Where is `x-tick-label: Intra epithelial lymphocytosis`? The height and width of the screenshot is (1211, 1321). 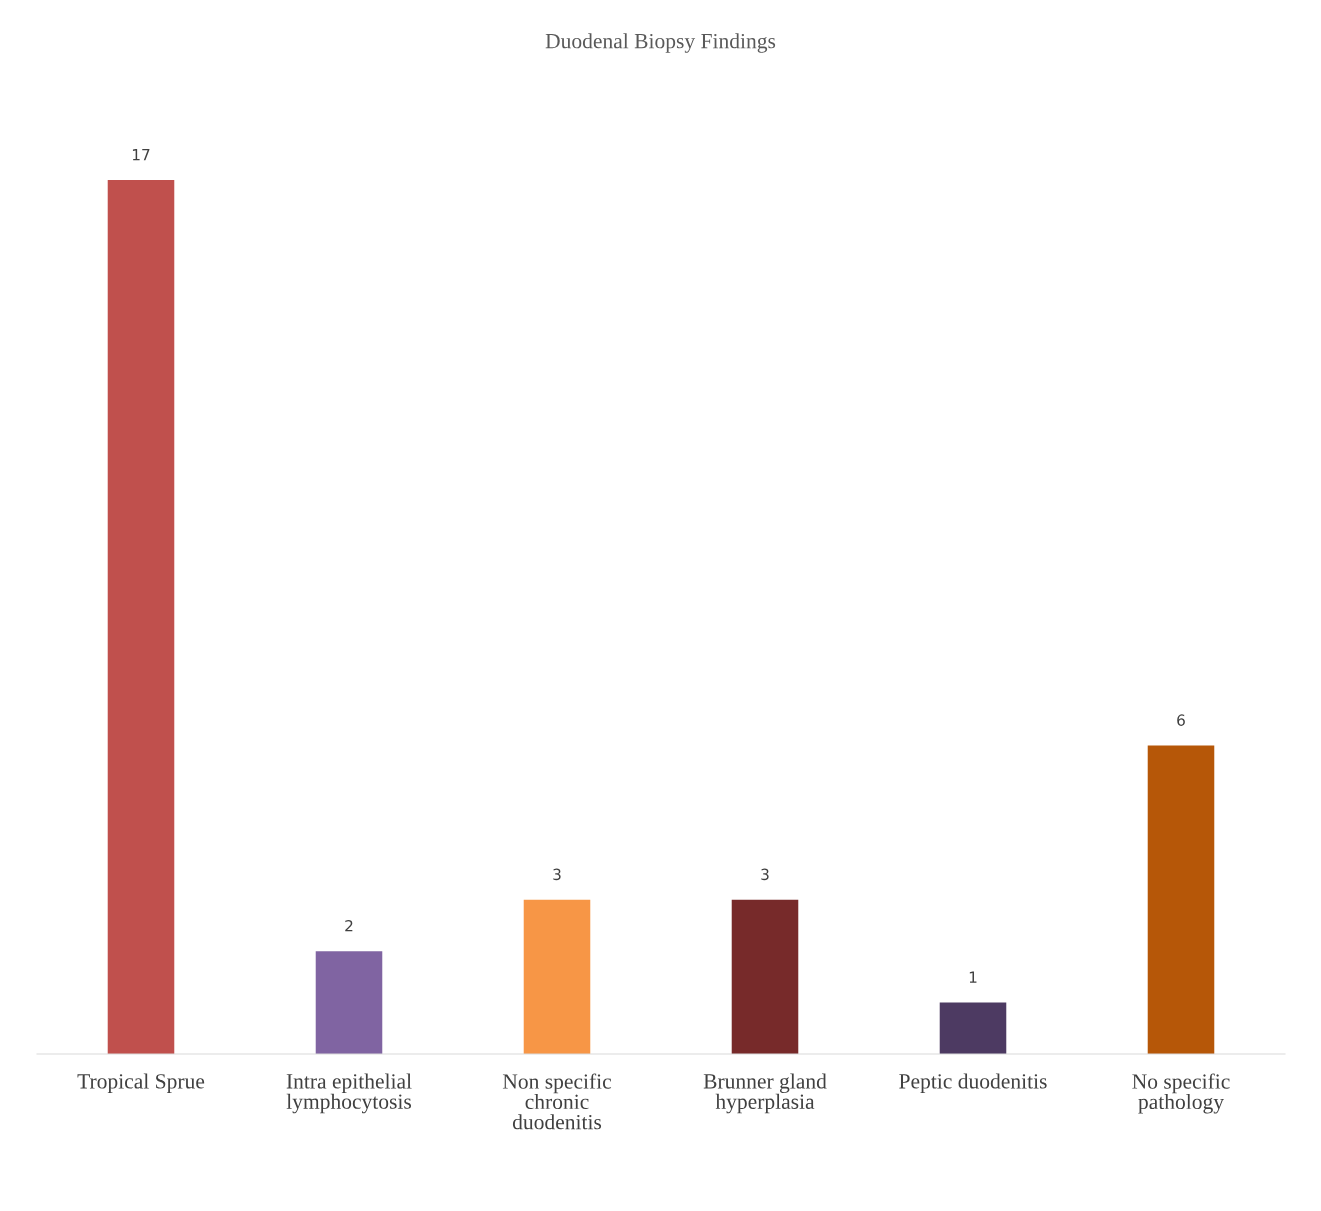 x-tick-label: Intra epithelial lymphocytosis is located at coordinates (349, 1093).